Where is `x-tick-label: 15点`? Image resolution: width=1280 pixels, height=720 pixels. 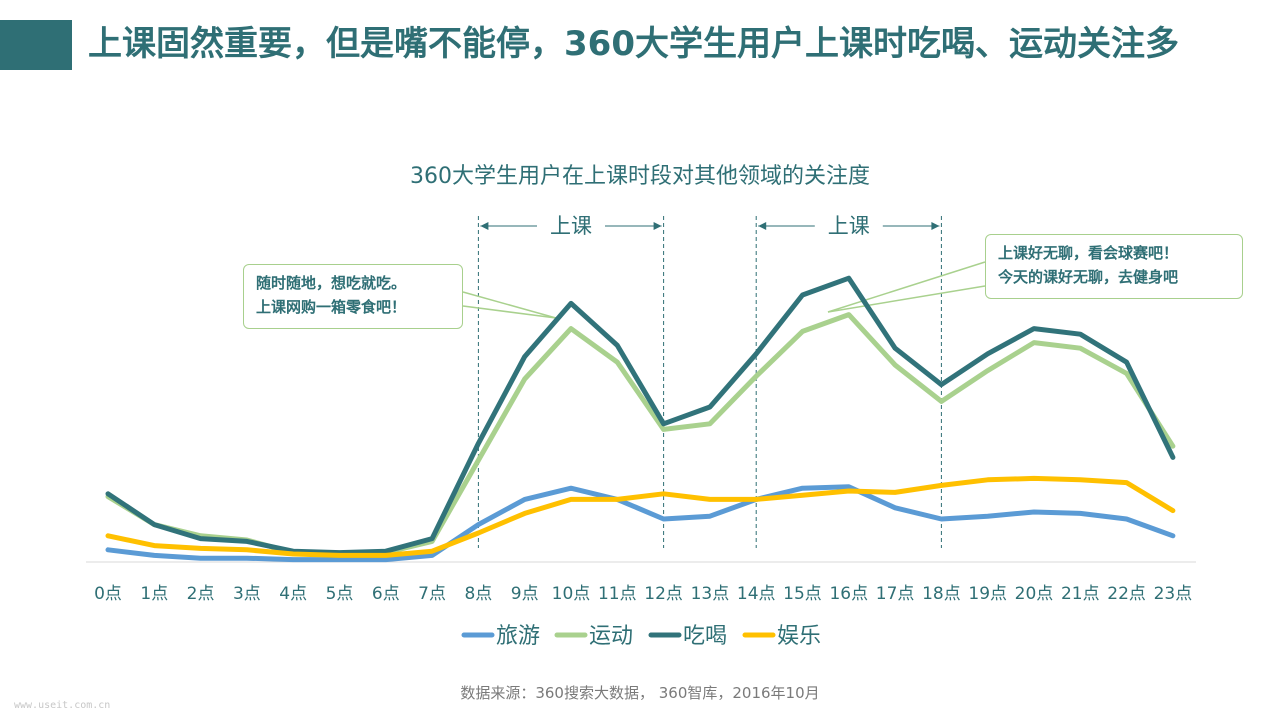 x-tick-label: 15点 is located at coordinates (802, 594).